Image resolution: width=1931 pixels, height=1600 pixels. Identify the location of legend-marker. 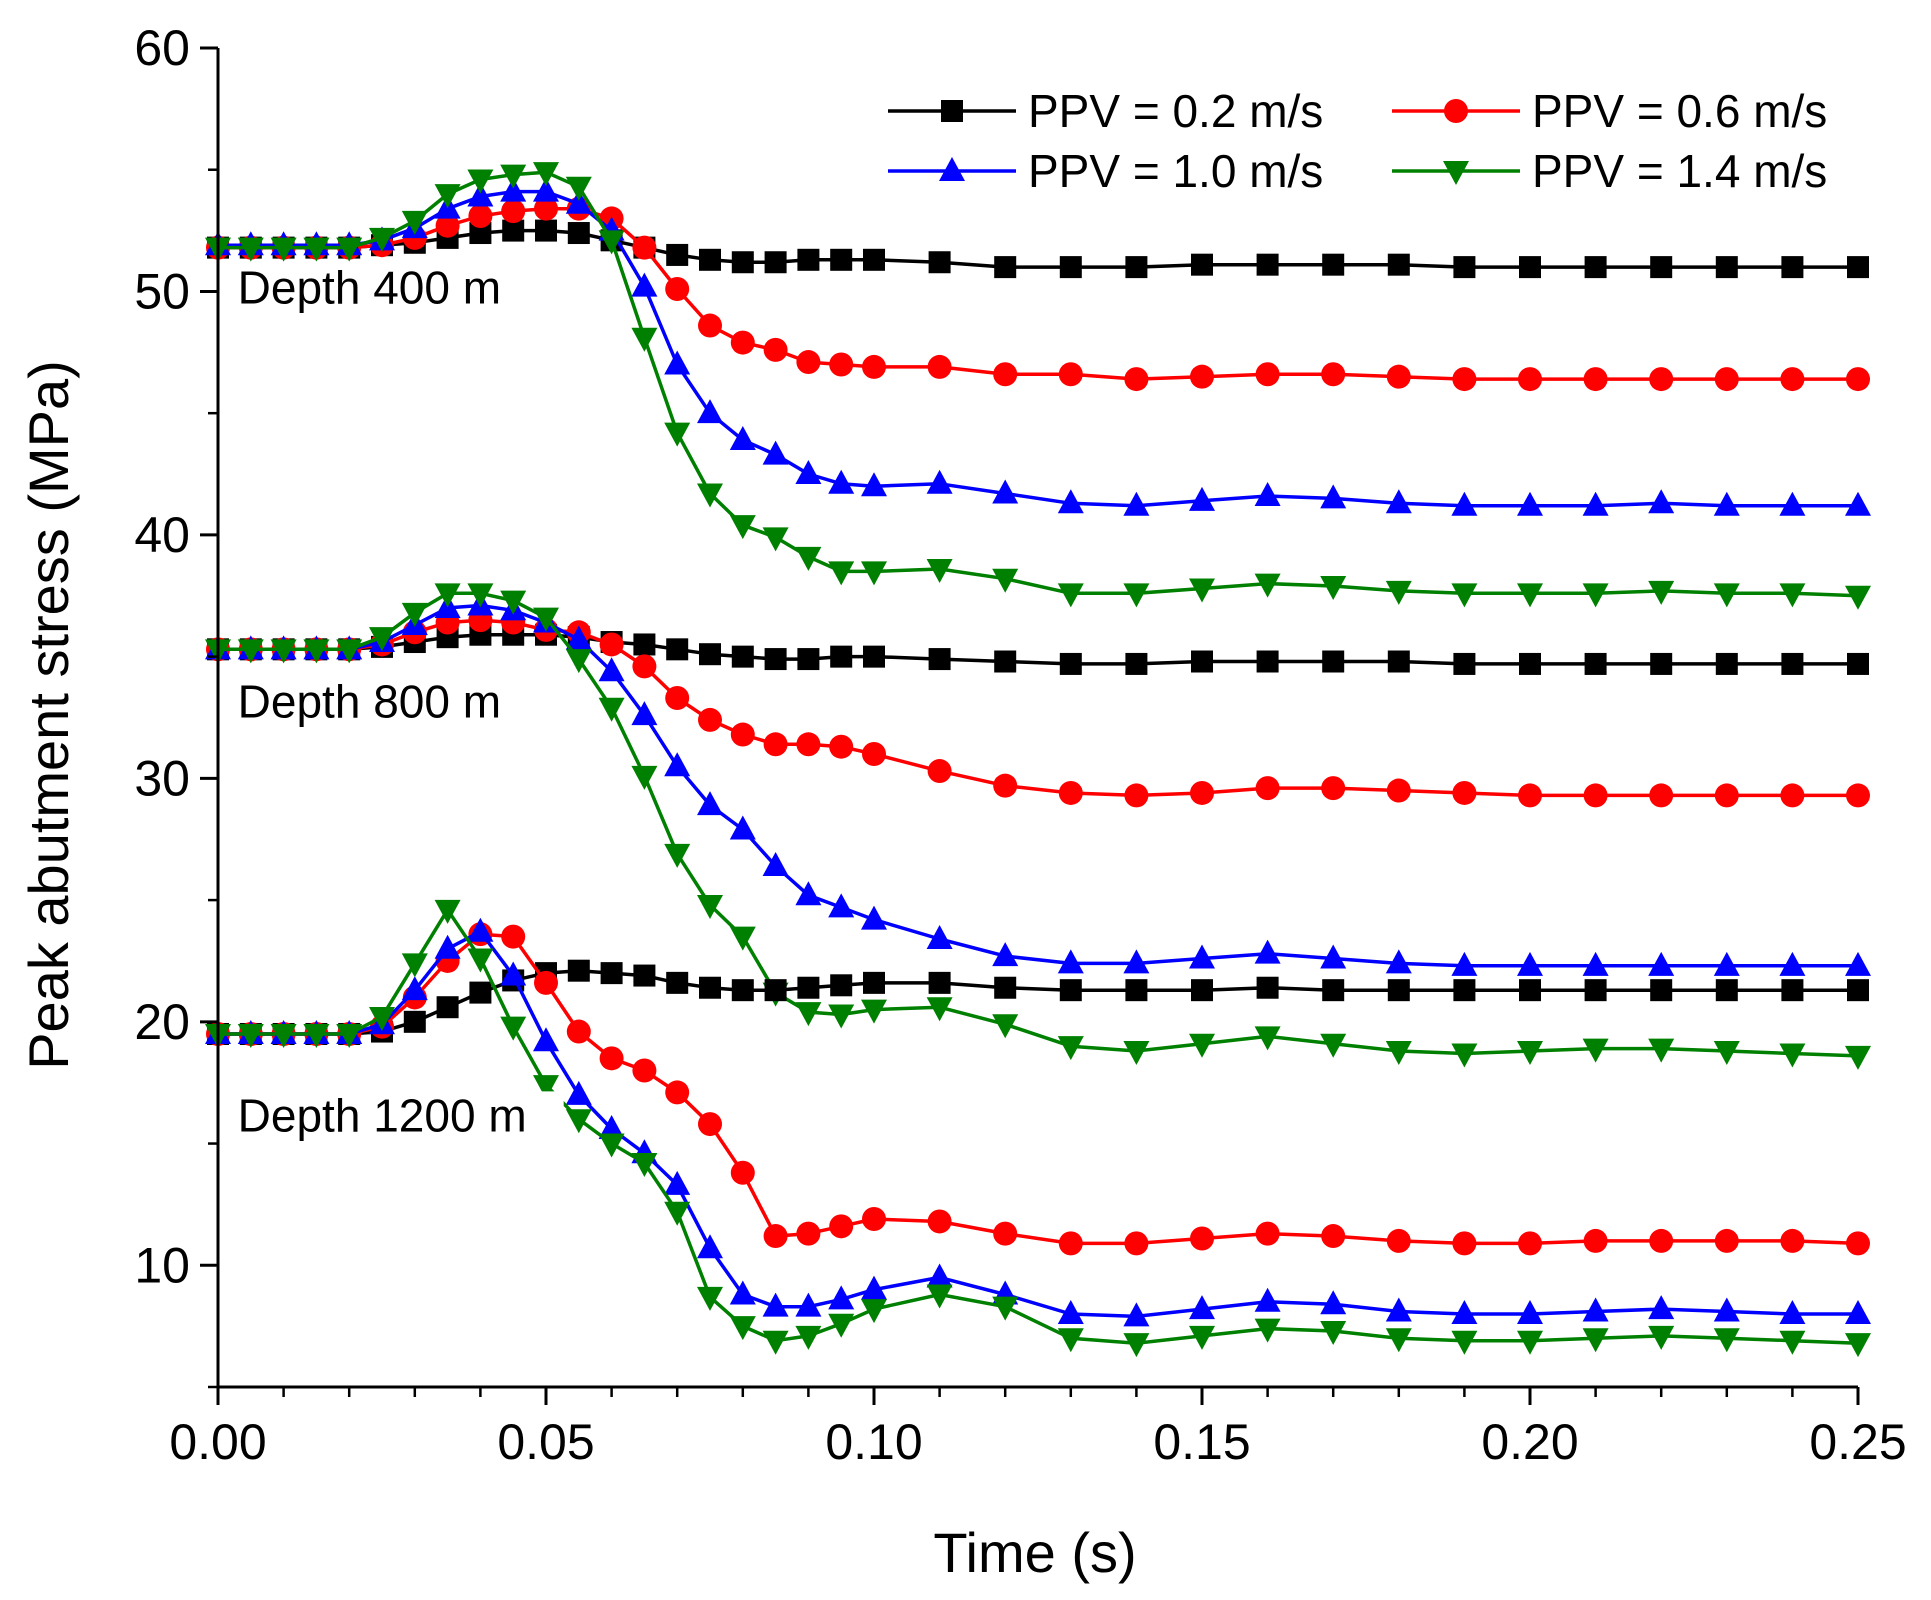
(1456, 111).